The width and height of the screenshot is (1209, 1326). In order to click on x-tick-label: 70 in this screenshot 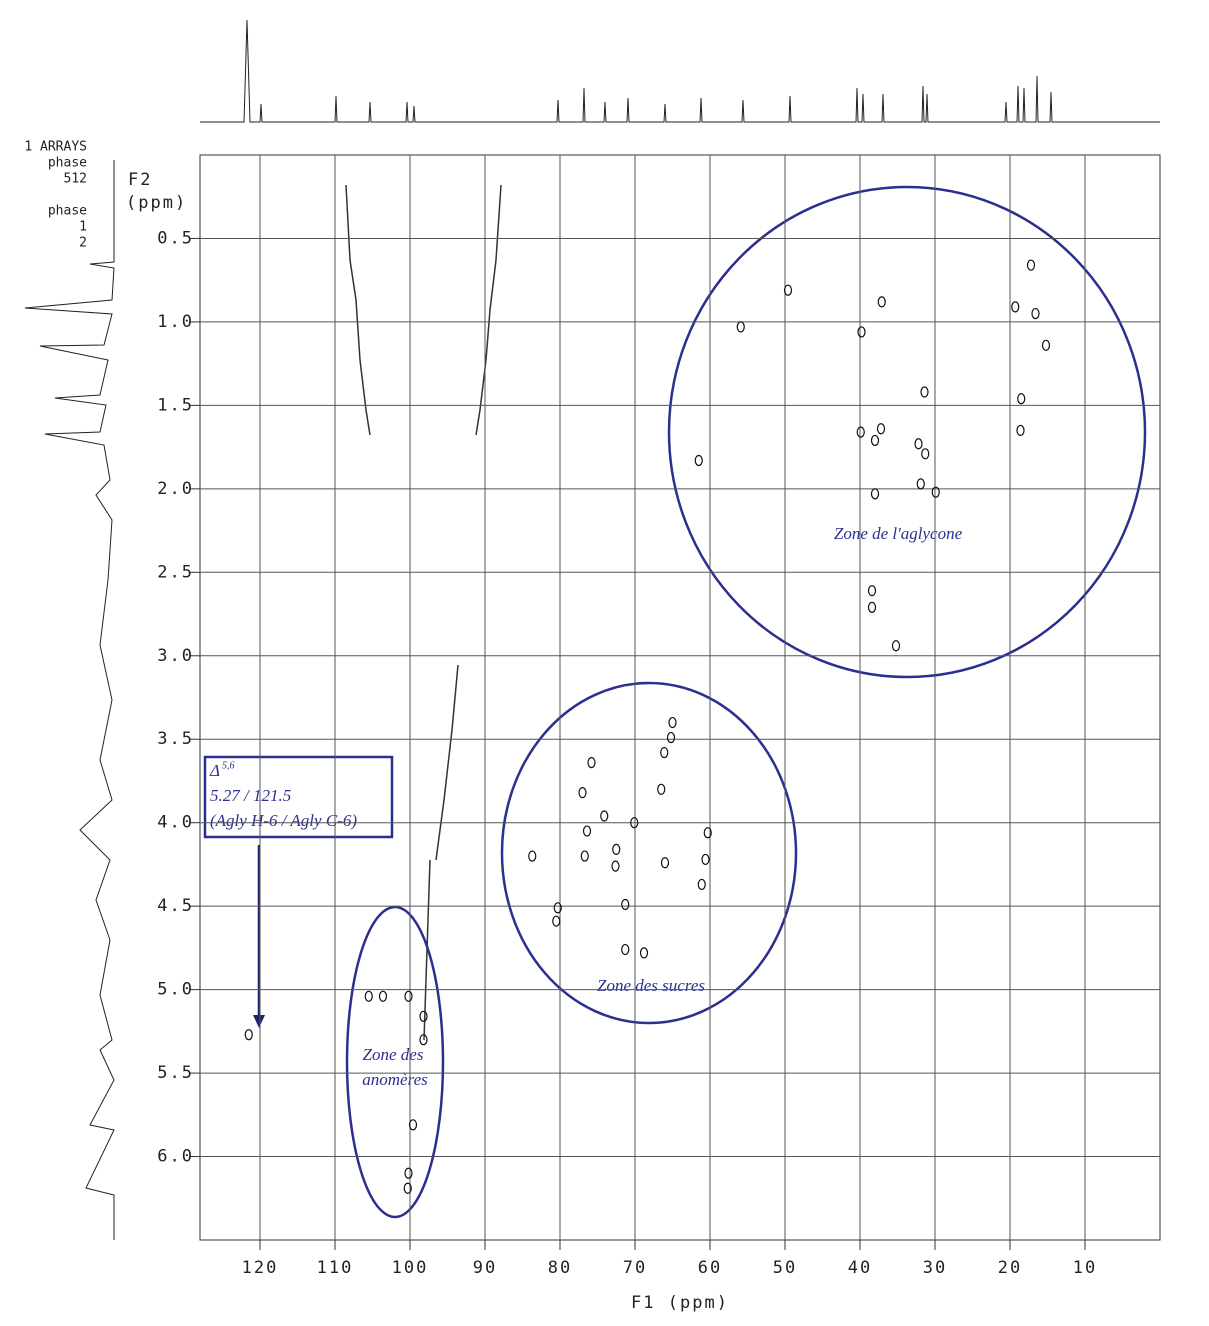, I will do `click(635, 1268)`.